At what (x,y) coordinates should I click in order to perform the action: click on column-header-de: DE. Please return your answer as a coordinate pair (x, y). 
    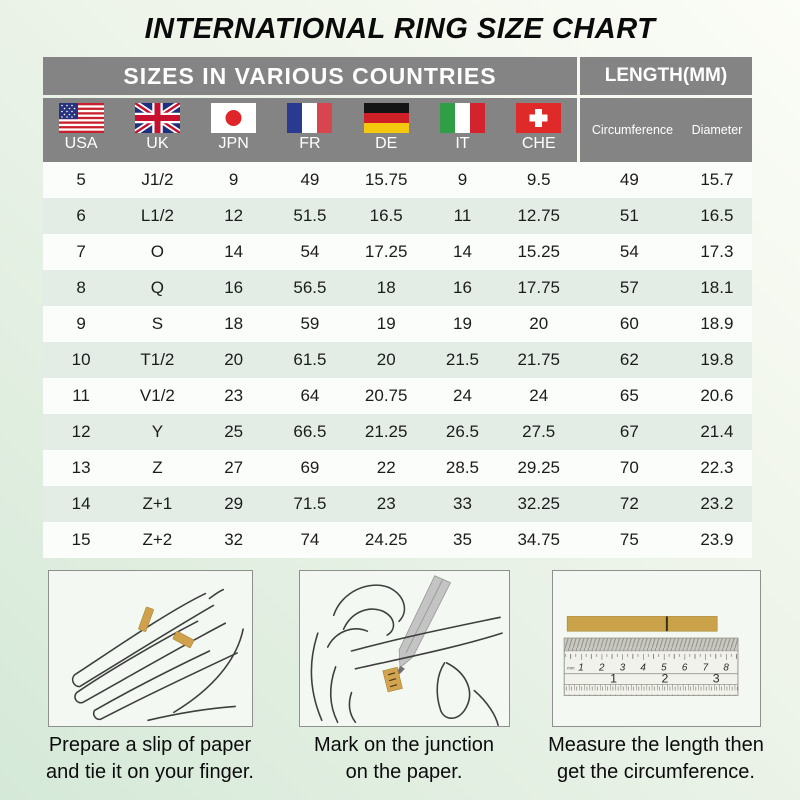
    Looking at the image, I should click on (386, 130).